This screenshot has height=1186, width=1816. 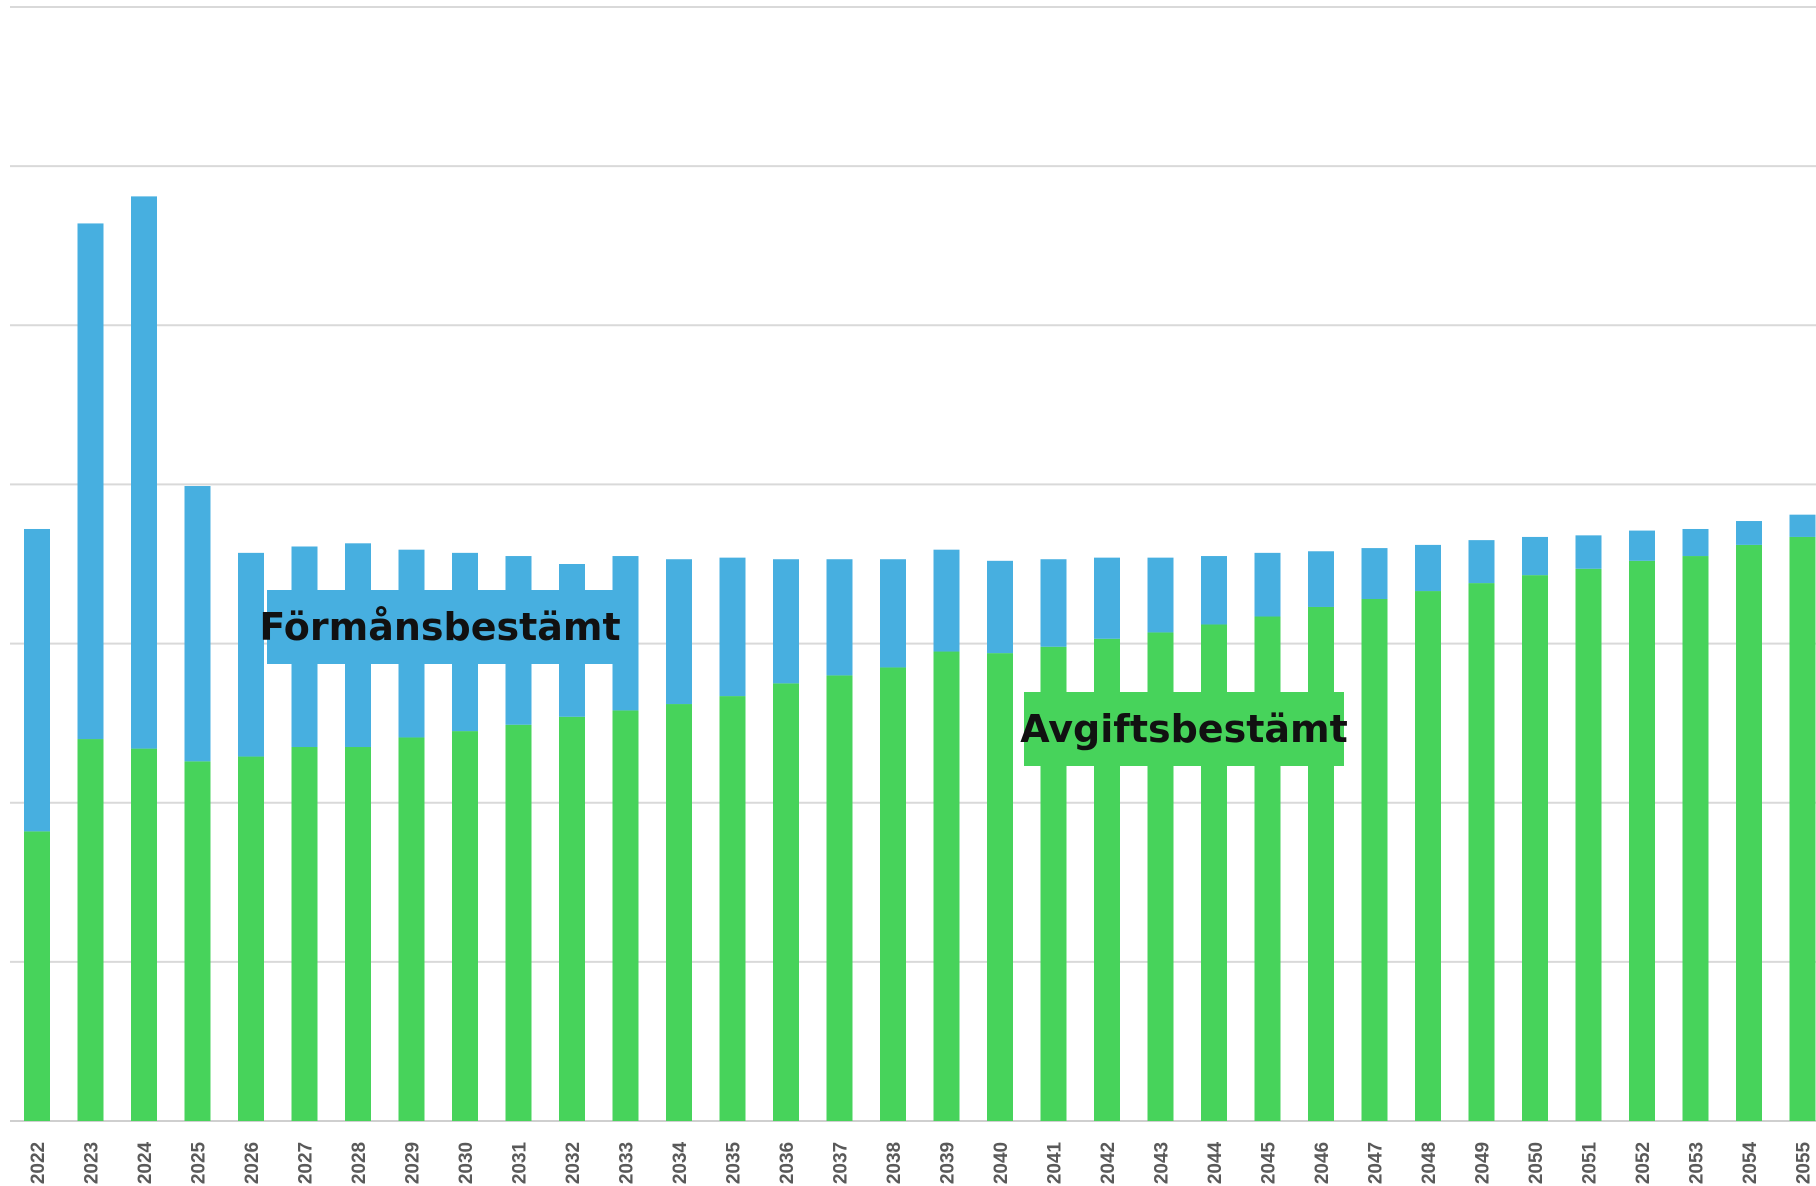 What do you see at coordinates (680, 1162) in the screenshot?
I see `x-tick-label: 2034` at bounding box center [680, 1162].